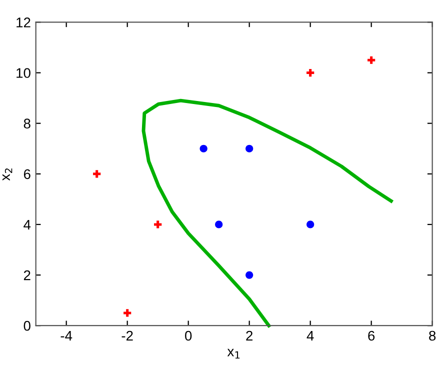 This screenshot has width=448, height=370. I want to click on x-tick-label: 6, so click(371, 335).